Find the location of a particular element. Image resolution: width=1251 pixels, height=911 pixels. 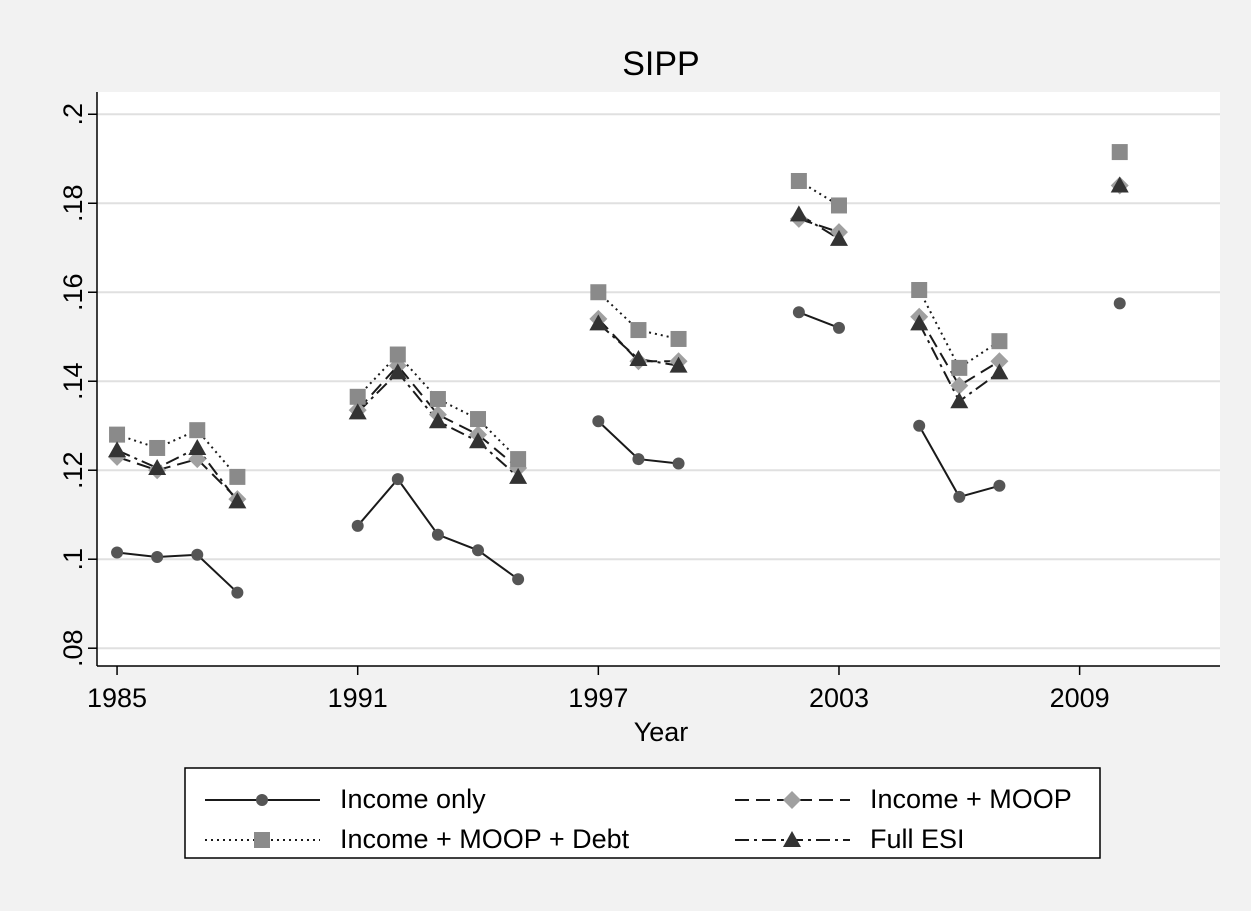

x-tick-label: 2003 is located at coordinates (839, 698).